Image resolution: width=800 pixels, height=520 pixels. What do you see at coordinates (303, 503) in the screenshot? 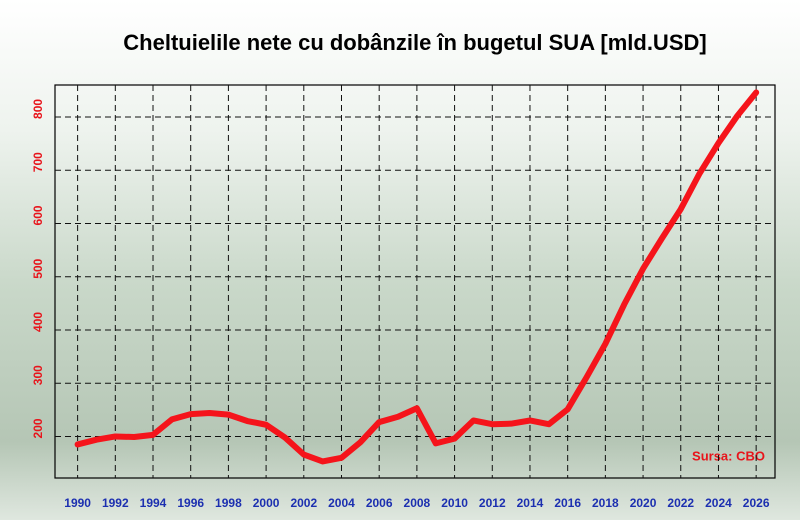
I see `x-tick-label: 2002` at bounding box center [303, 503].